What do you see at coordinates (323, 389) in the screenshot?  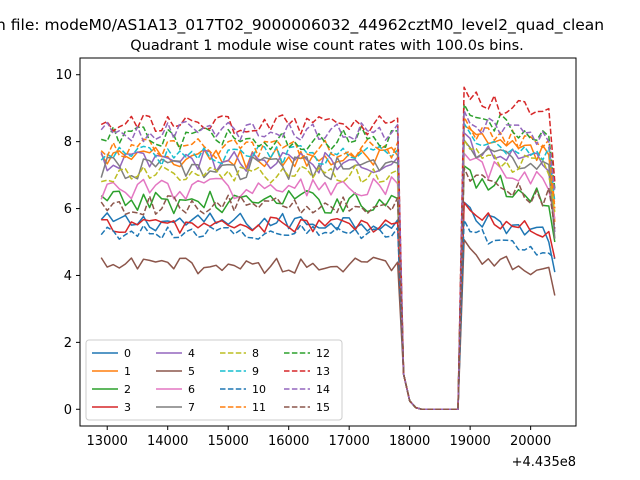 I see `legend-label-14: 14` at bounding box center [323, 389].